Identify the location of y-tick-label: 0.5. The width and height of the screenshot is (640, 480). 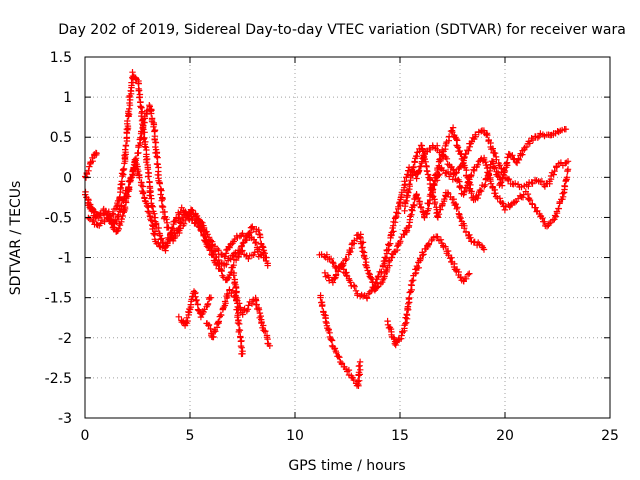
(61, 138).